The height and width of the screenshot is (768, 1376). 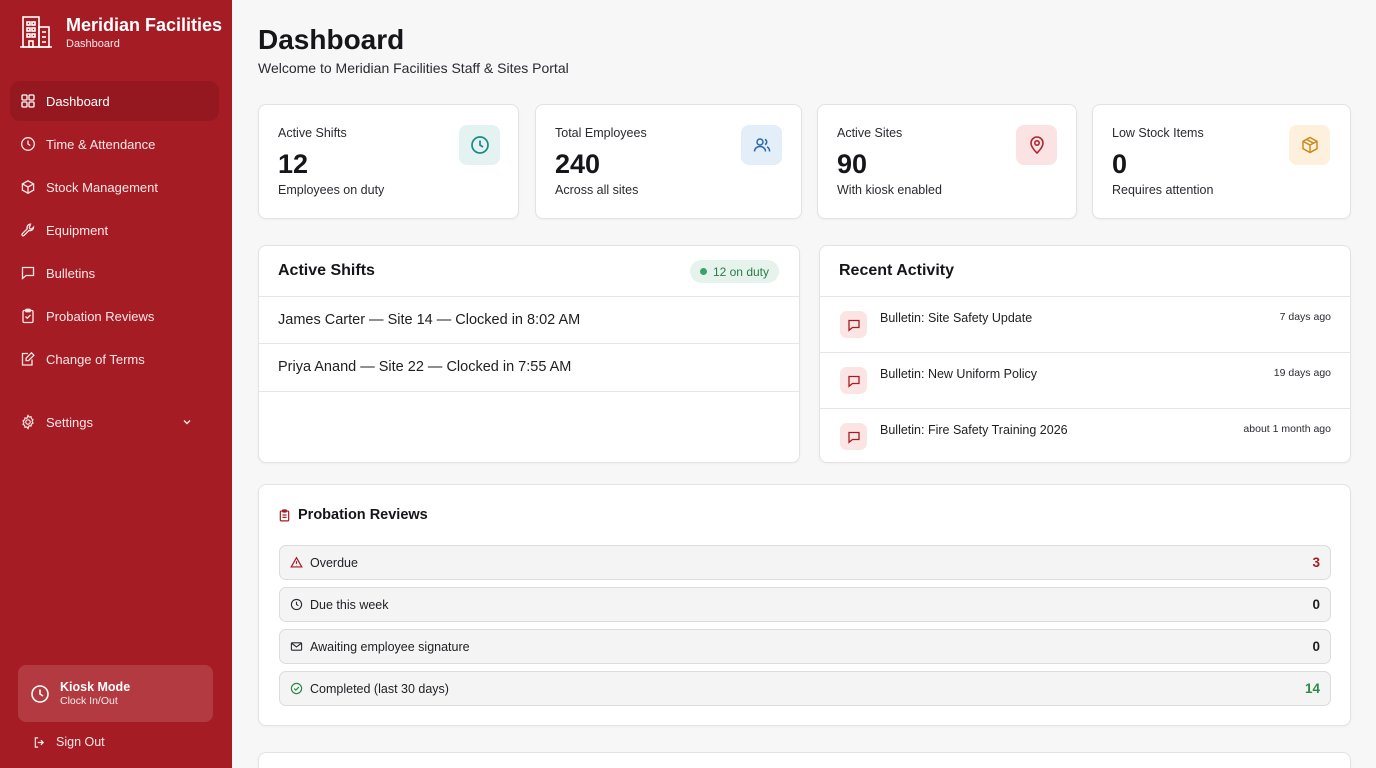 What do you see at coordinates (77, 230) in the screenshot?
I see `sidebar-item-label: Equipment` at bounding box center [77, 230].